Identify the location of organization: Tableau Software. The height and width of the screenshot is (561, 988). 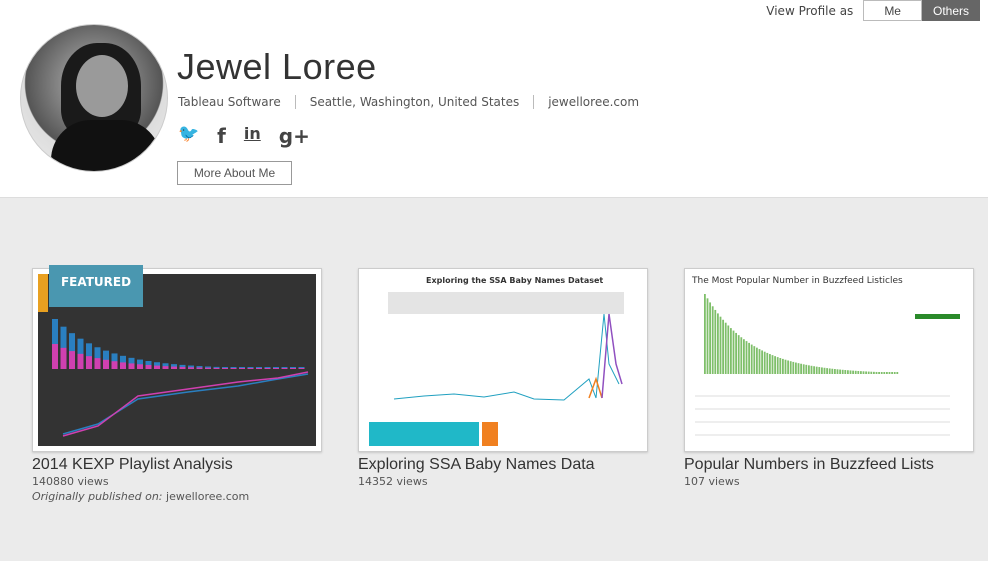
(229, 102).